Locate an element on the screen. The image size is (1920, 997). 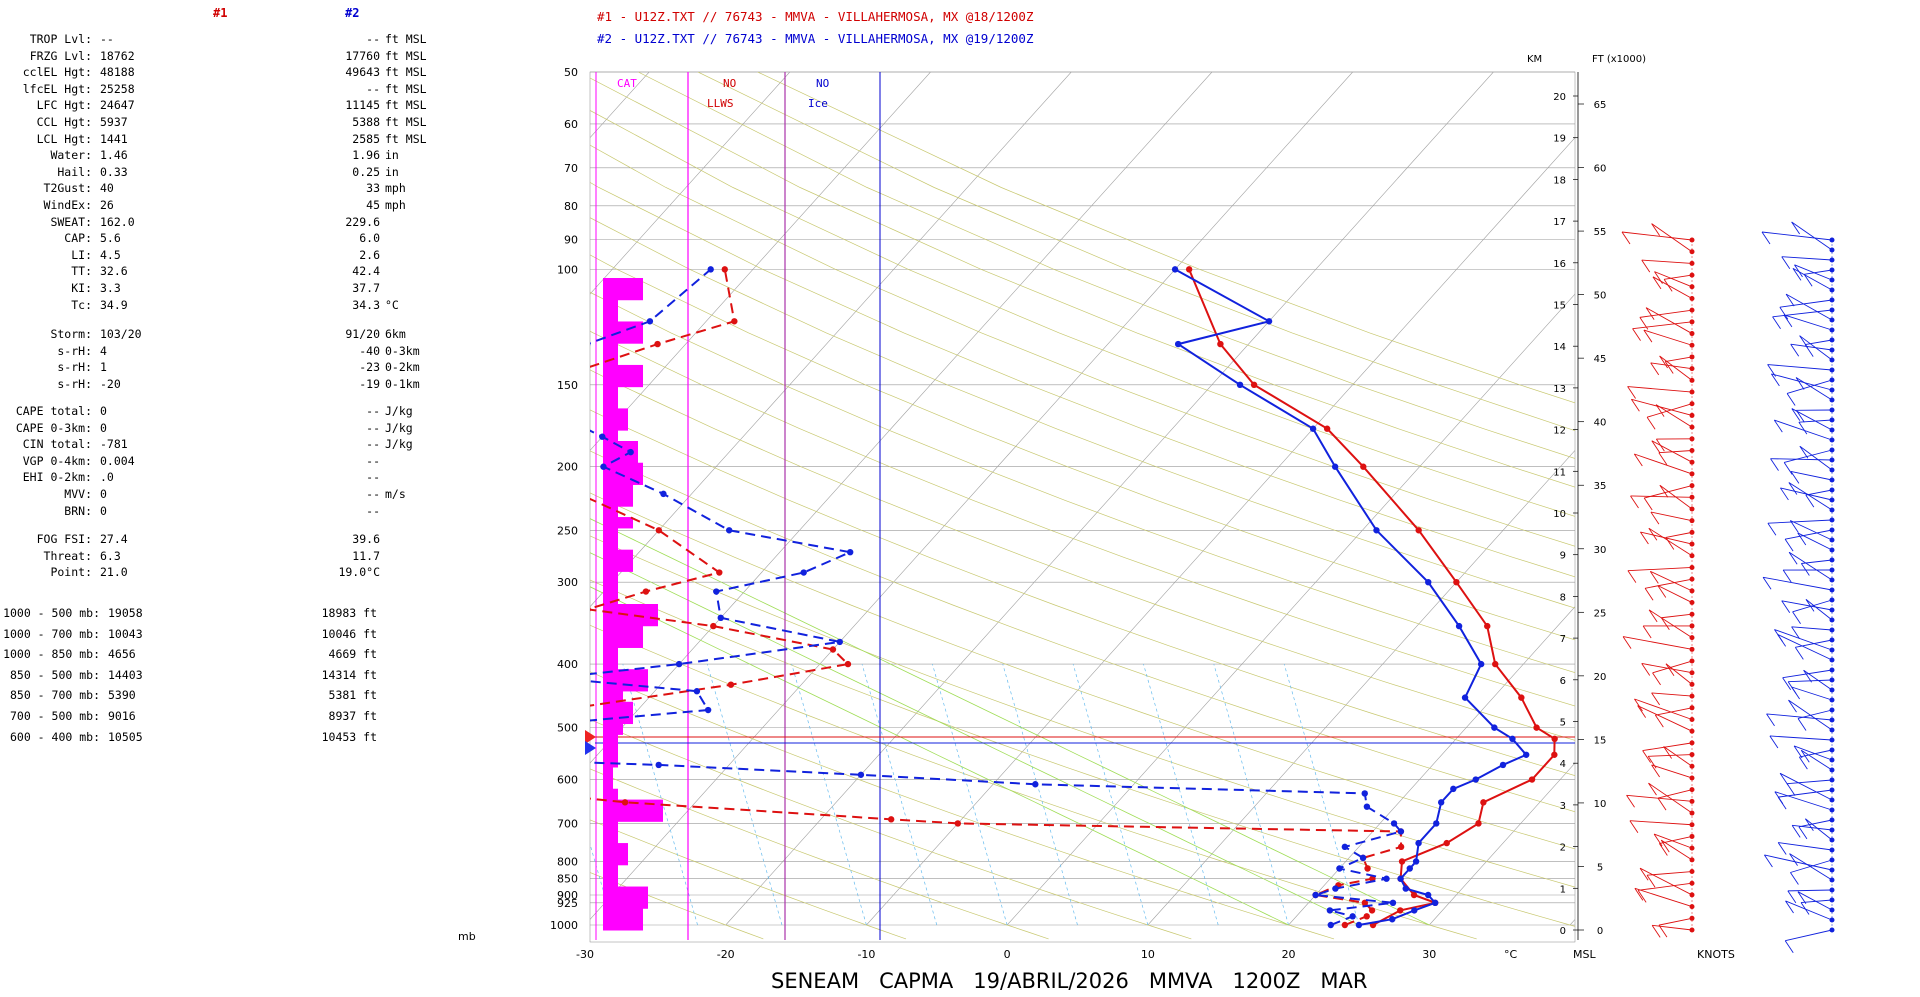
pressure-tick-label: 80 is located at coordinates (571, 206).